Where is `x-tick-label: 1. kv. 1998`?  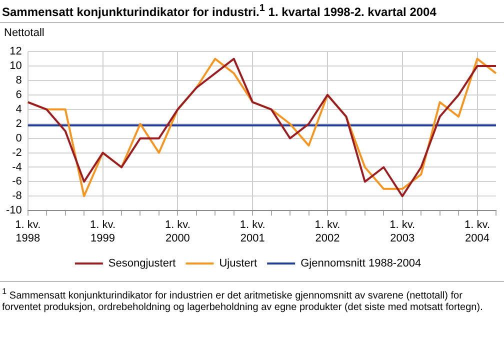 x-tick-label: 1. kv. 1998 is located at coordinates (28, 231).